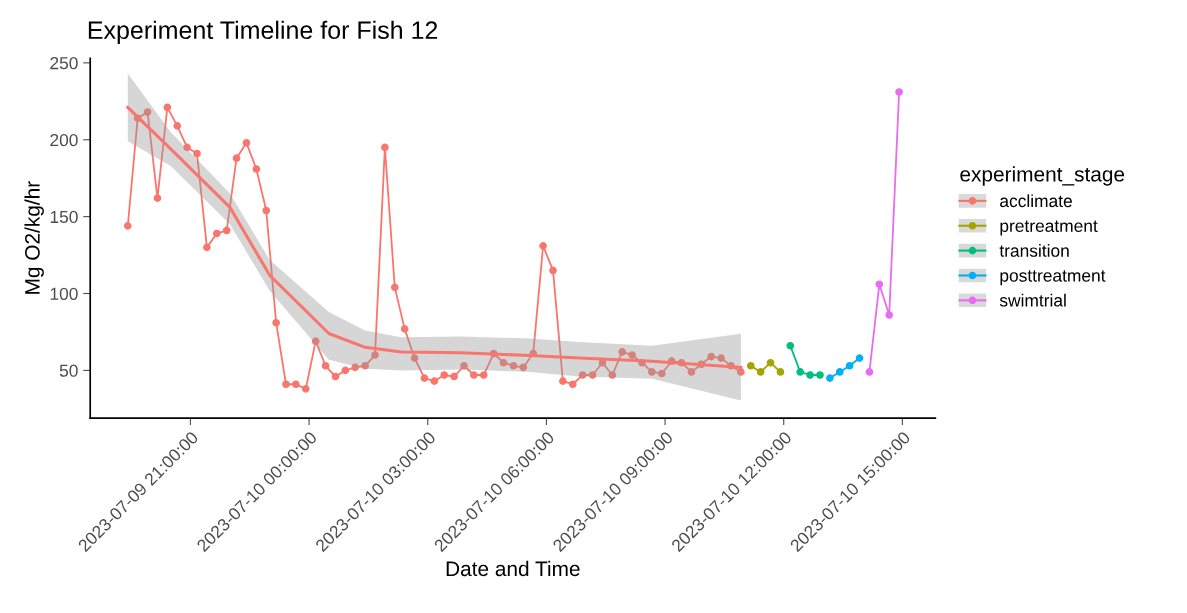 The image size is (1187, 613). Describe the element at coordinates (1053, 278) in the screenshot. I see `legend-label: posttreatment` at that location.